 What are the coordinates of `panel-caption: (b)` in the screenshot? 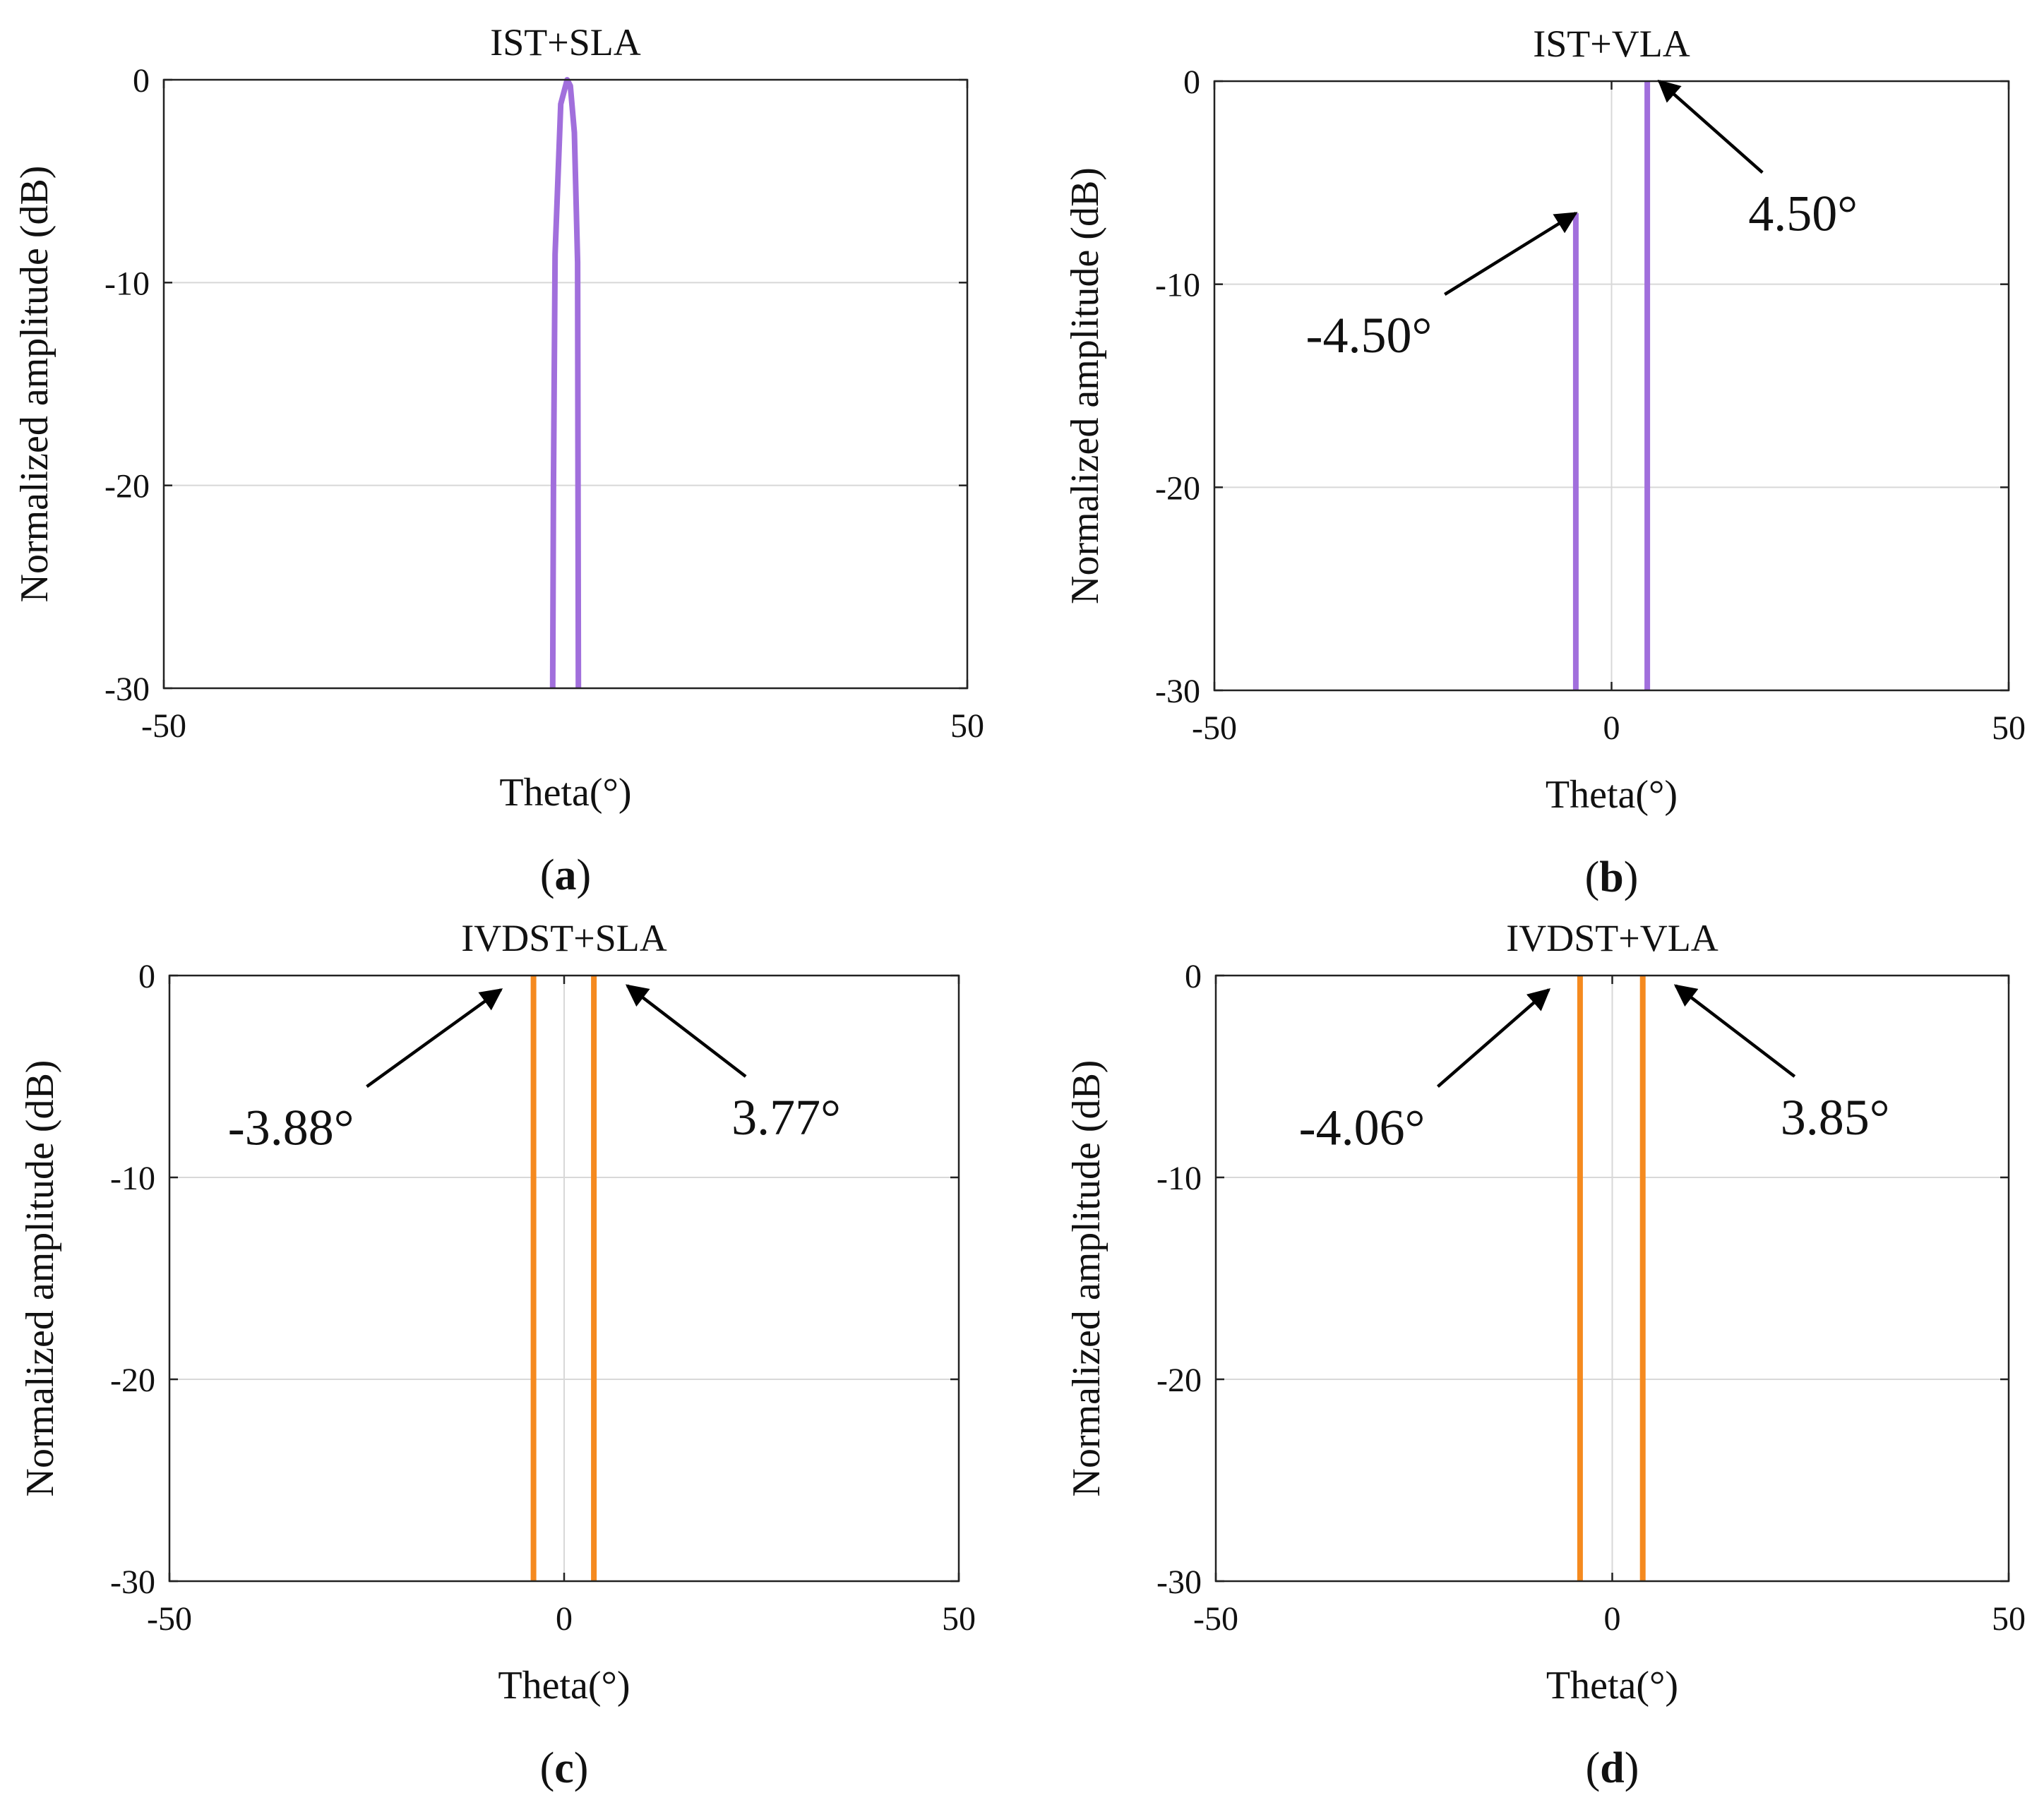 It's located at (1612, 877).